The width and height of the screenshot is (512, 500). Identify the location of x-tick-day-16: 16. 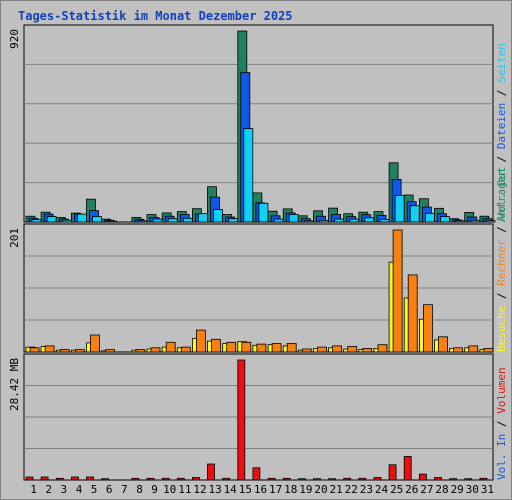
(260, 489).